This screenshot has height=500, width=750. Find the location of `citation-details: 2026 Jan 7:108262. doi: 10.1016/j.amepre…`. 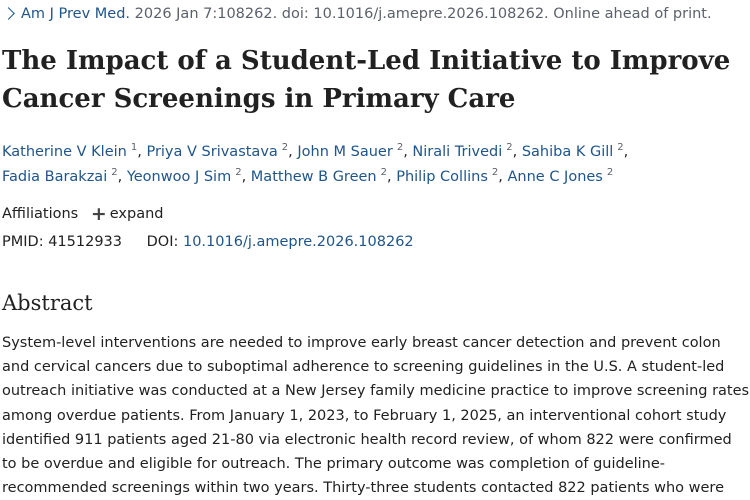

citation-details: 2026 Jan 7:108262. doi: 10.1016/j.amepre… is located at coordinates (421, 14).